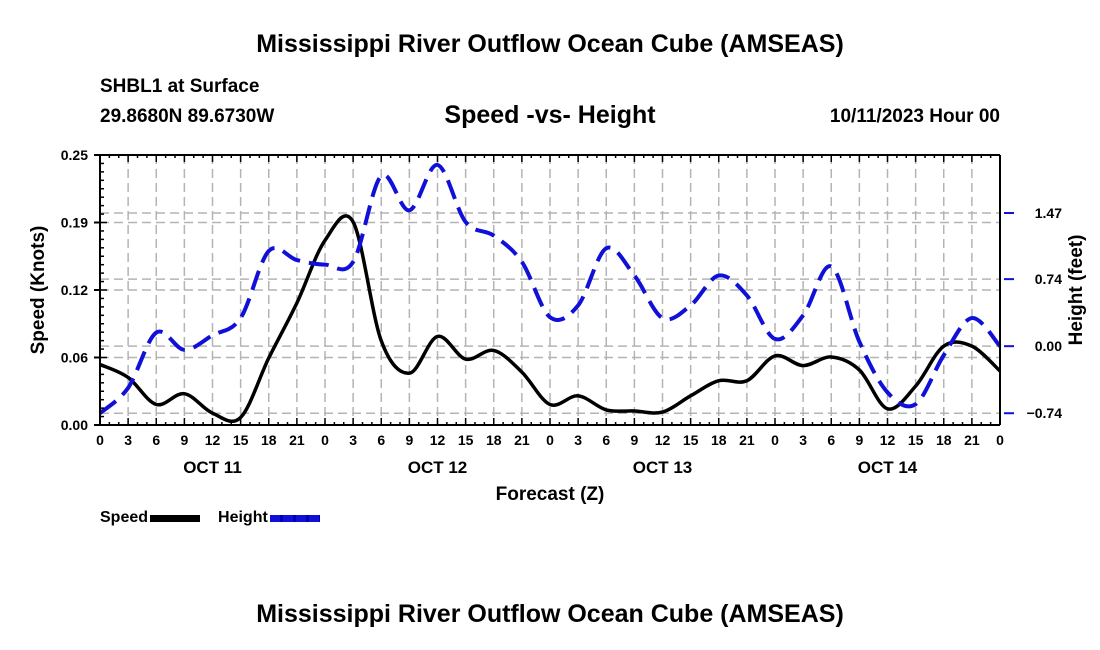  What do you see at coordinates (74, 290) in the screenshot?
I see `y-tick-label: 0.12` at bounding box center [74, 290].